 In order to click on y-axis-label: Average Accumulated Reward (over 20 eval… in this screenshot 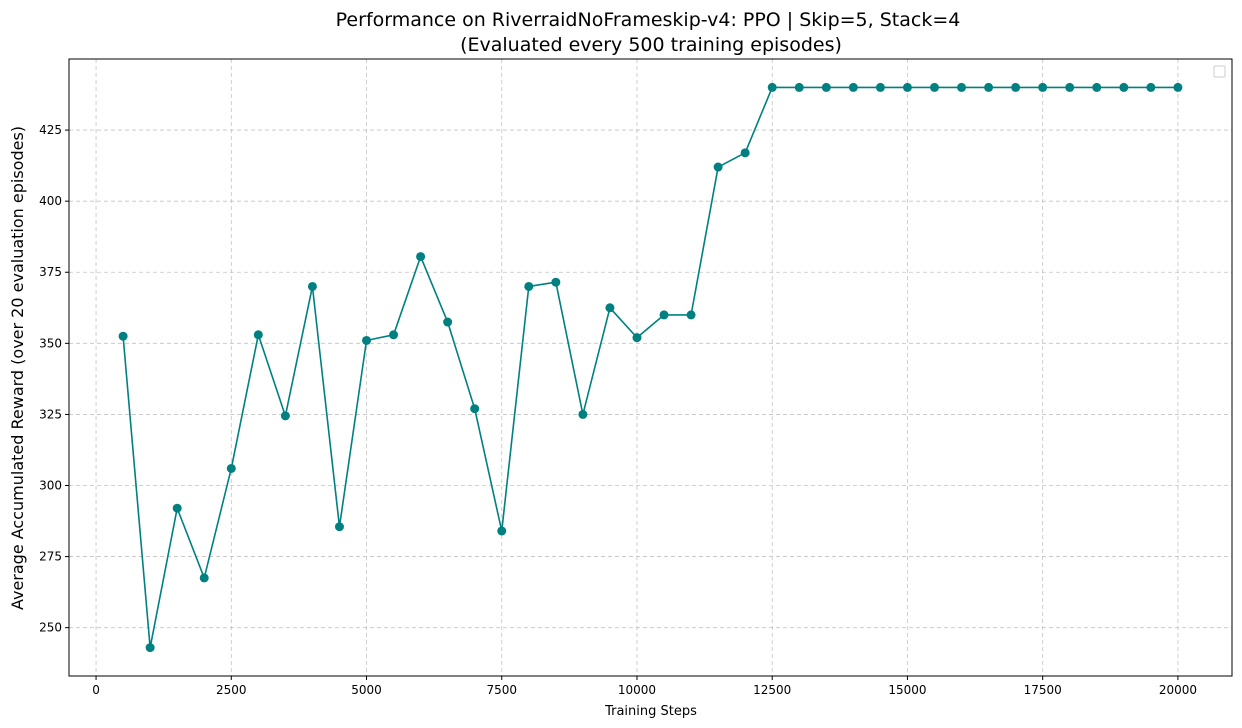, I will do `click(17, 368)`.